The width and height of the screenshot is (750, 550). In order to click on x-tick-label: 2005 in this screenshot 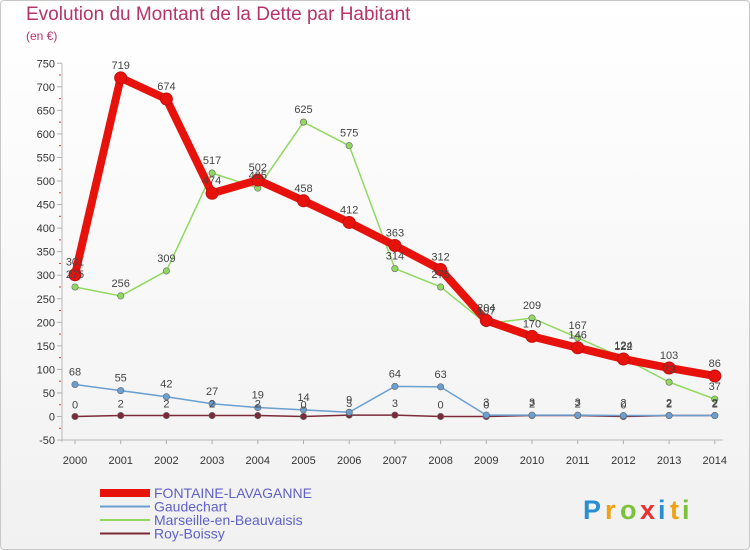, I will do `click(303, 461)`.